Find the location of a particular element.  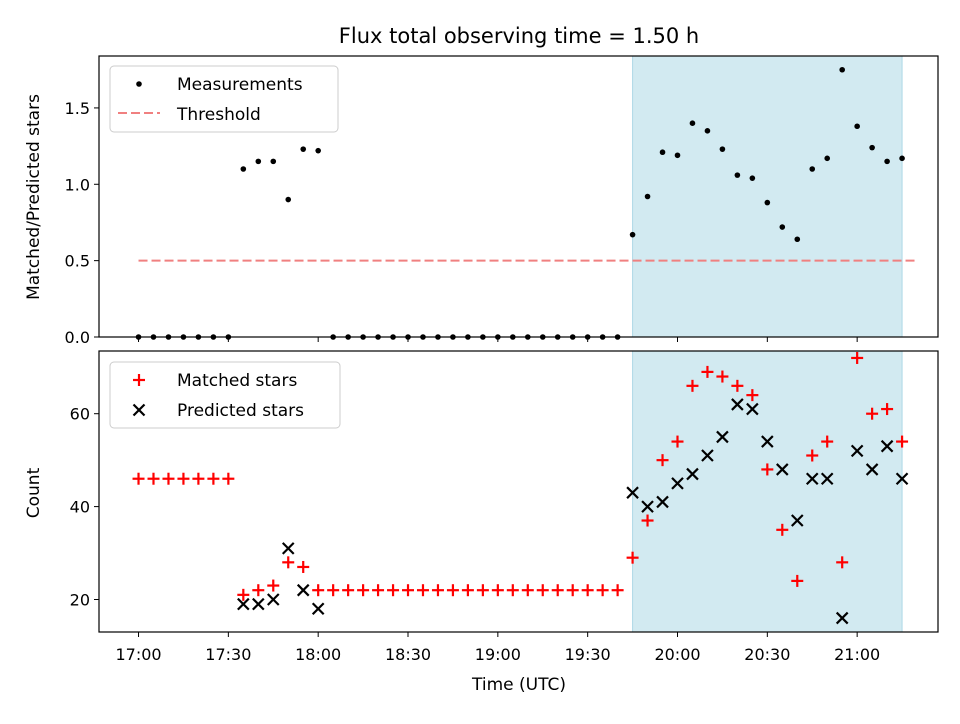

legend-predicted-cross-b is located at coordinates (139, 410).